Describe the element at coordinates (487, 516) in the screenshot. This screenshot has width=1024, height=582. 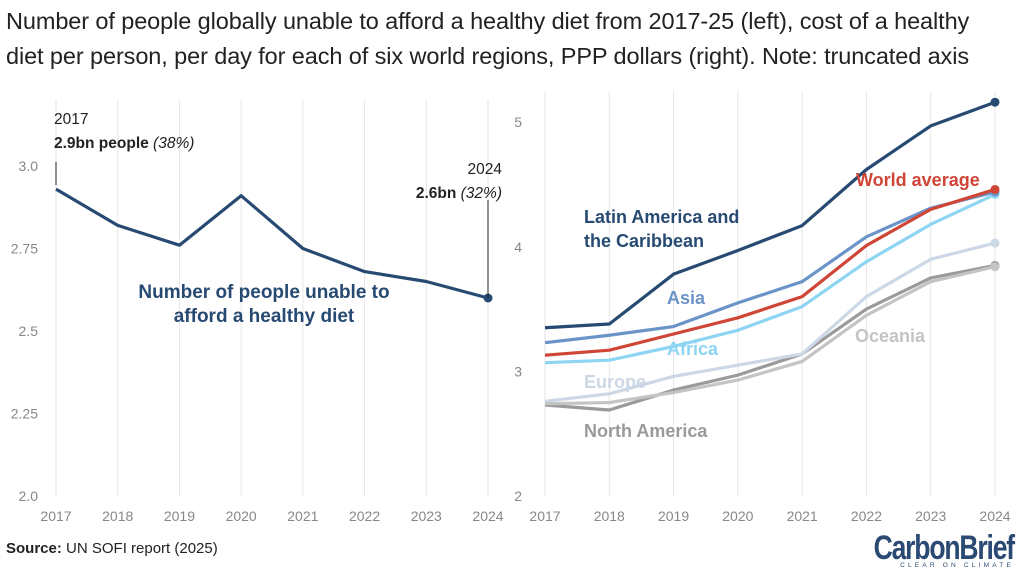
I see `left-x-tick-label: 2024` at that location.